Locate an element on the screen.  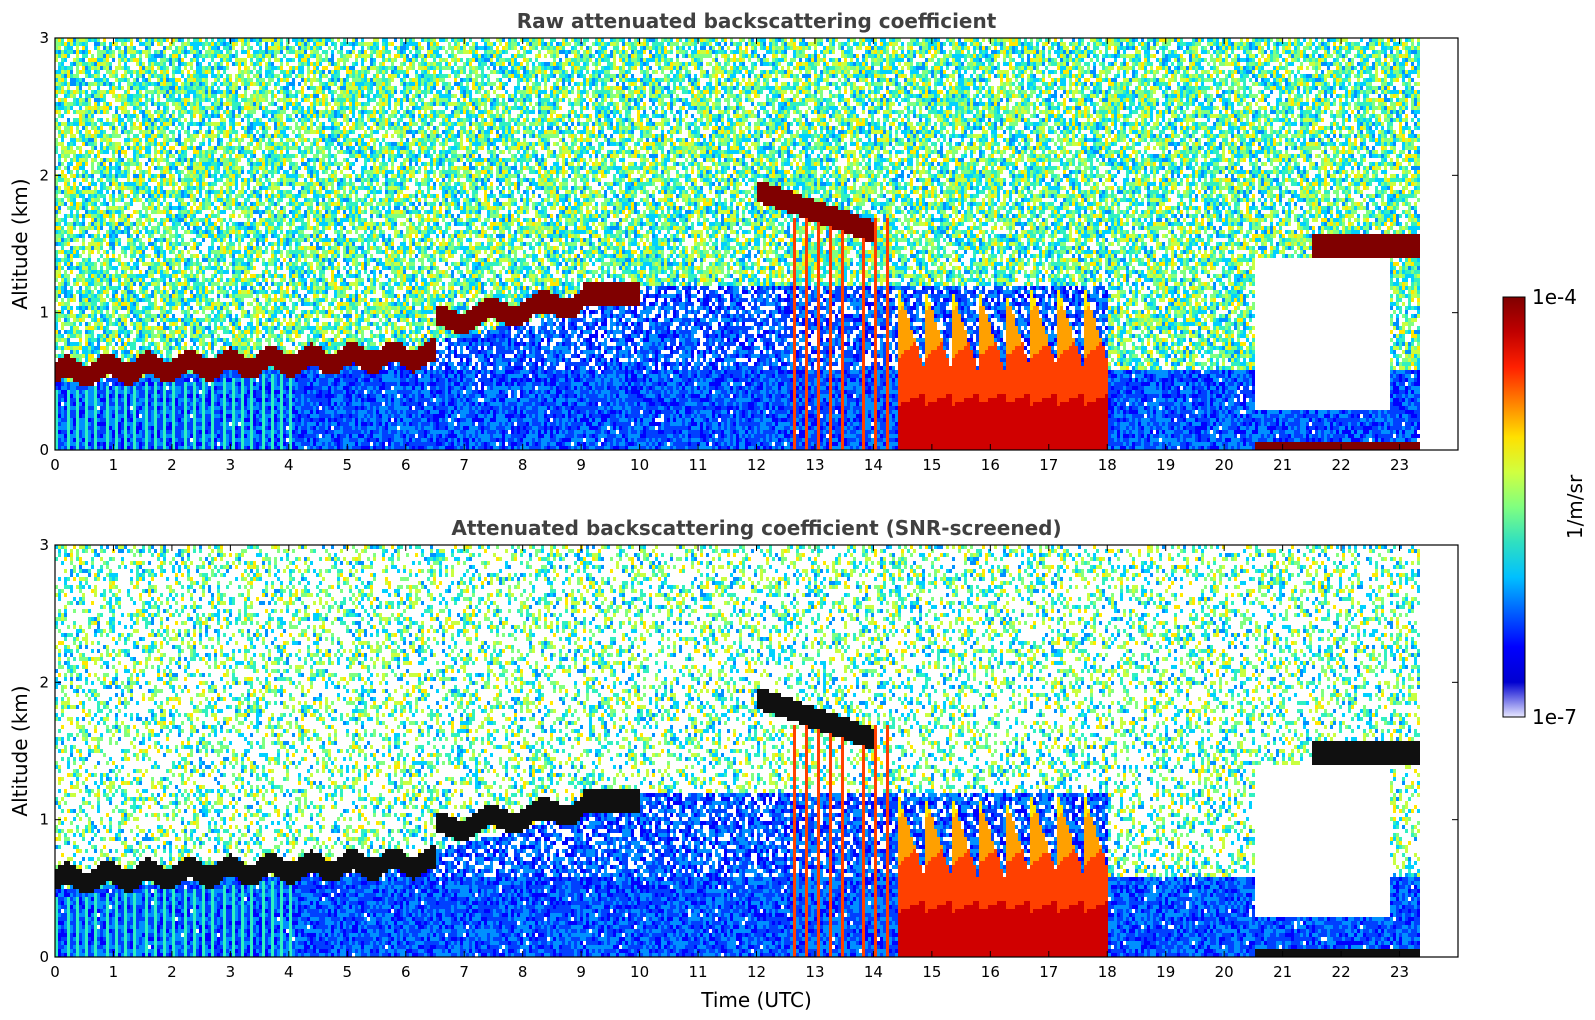
y-axis-label-2: Altitude (km) is located at coordinates (20, 750).